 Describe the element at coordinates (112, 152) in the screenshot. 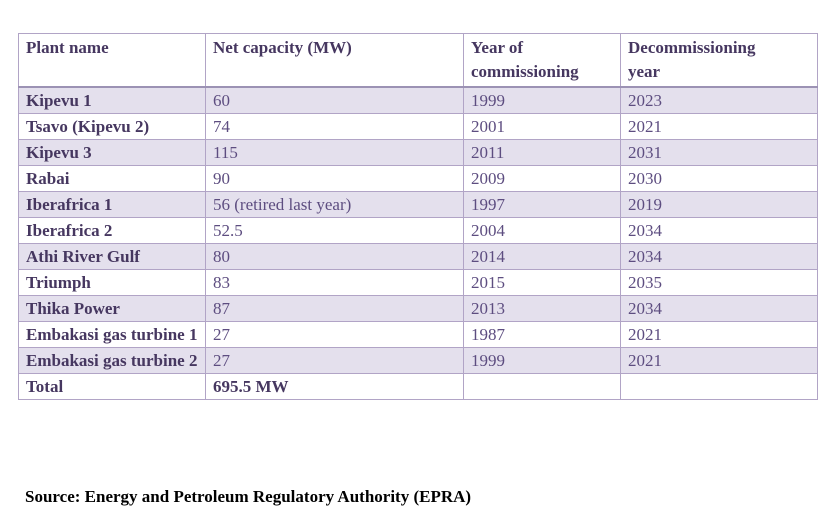

I see `plant-name-cell: Kipevu 3` at that location.